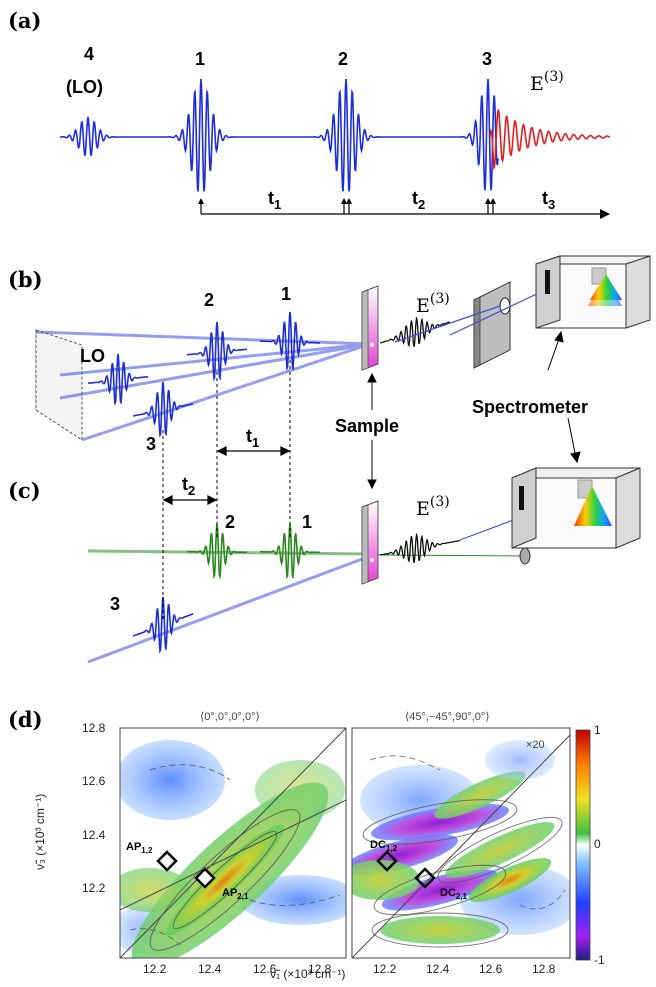  I want to click on y-tick-label: 12.8, so click(94, 728).